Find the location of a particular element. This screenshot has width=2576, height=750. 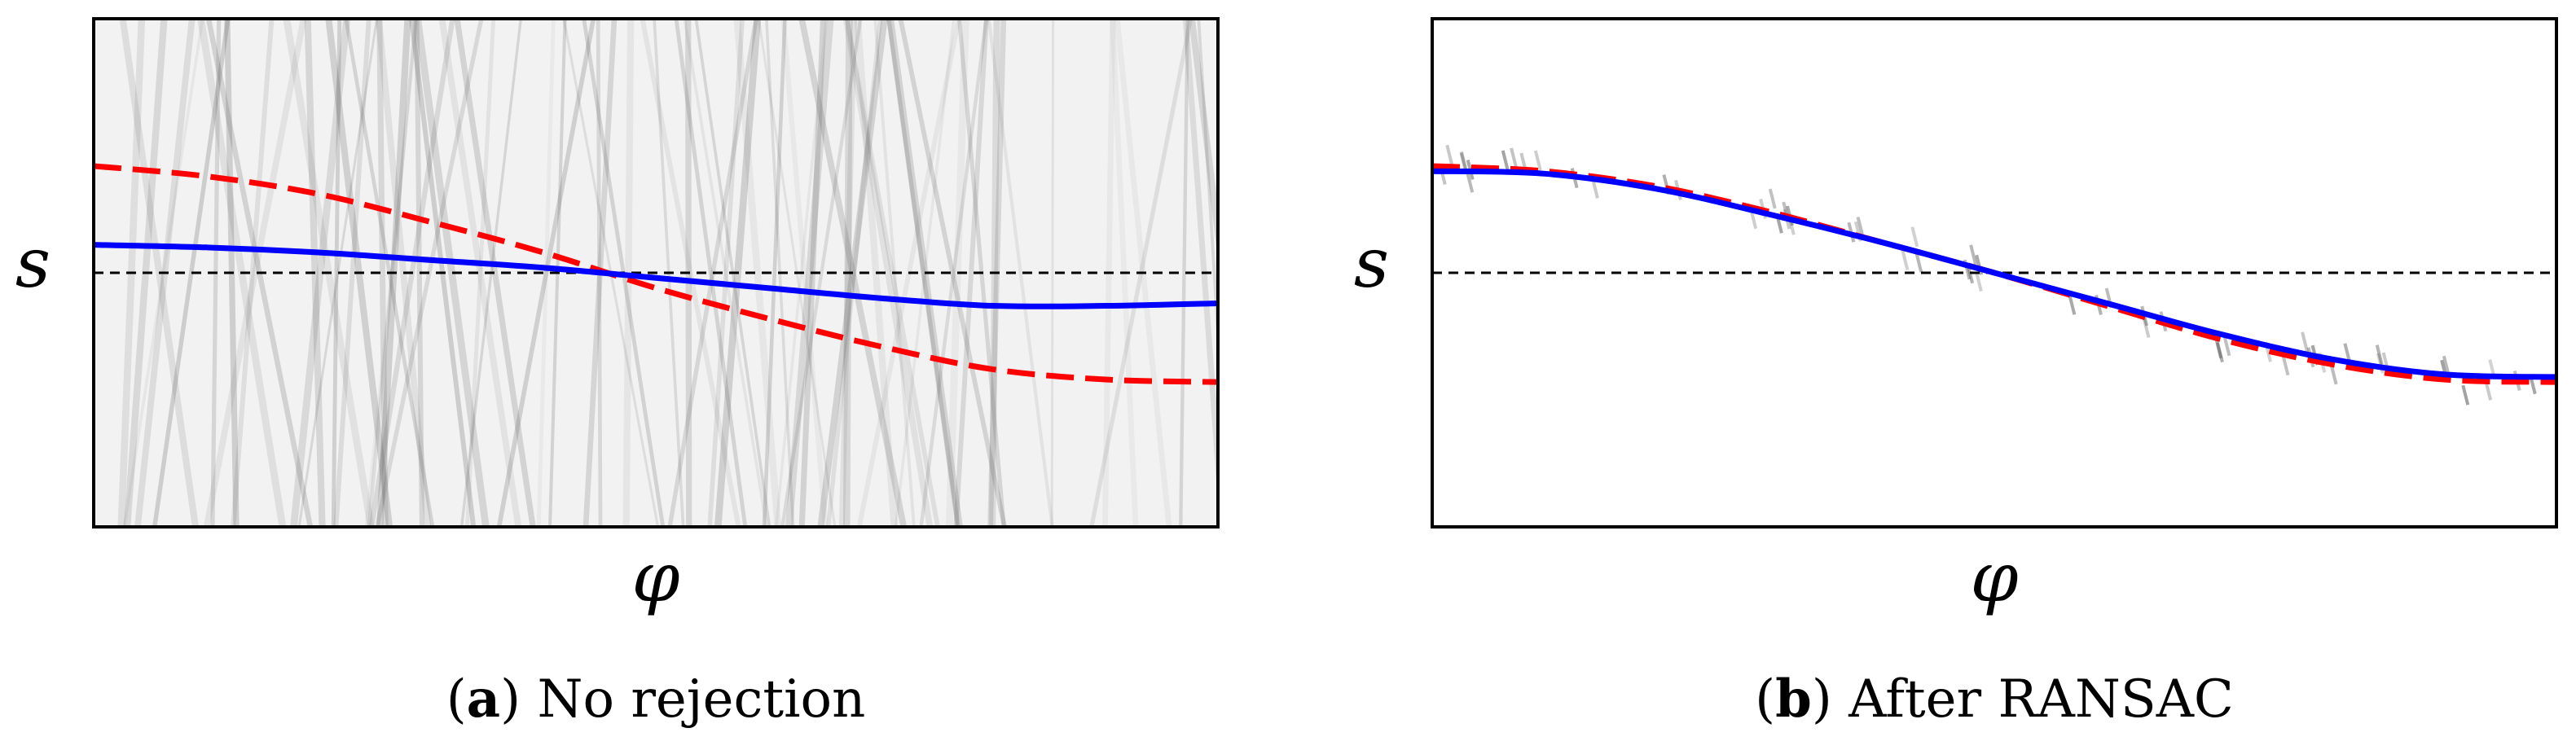

caption-a: (a) No rejection is located at coordinates (656, 699).